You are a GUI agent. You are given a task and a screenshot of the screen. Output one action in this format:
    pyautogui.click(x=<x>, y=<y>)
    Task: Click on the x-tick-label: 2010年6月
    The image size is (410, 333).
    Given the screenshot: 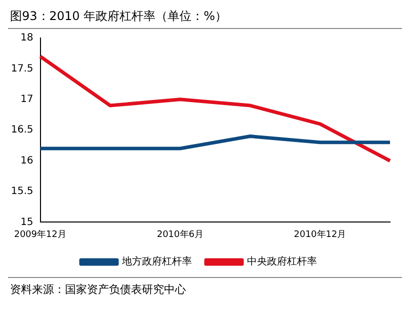 What is the action you would take?
    pyautogui.click(x=180, y=234)
    